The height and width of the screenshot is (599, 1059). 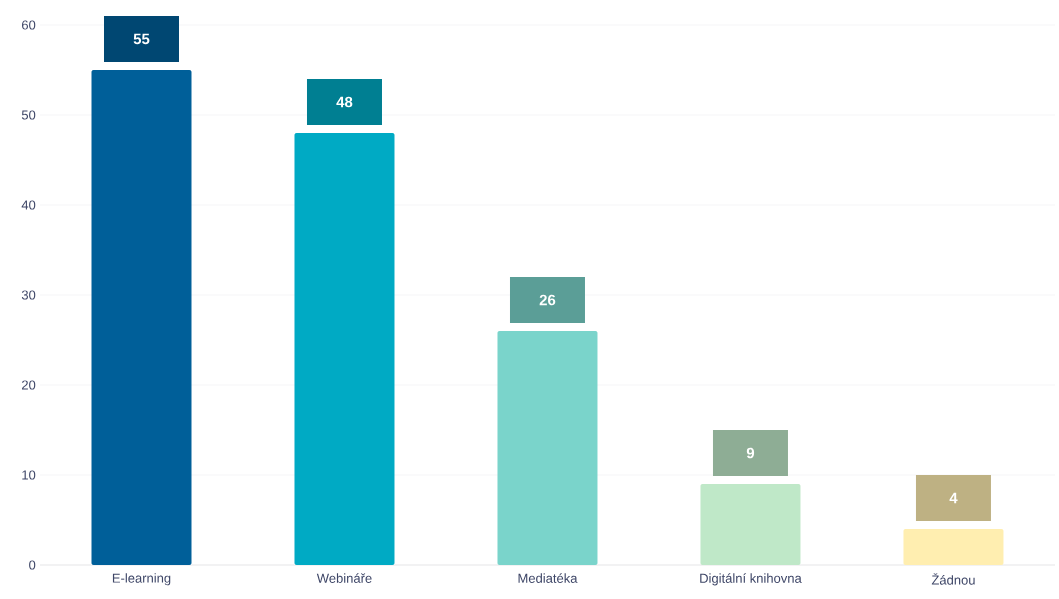 What do you see at coordinates (751, 579) in the screenshot?
I see `x-tick-label: Digitální knihovna` at bounding box center [751, 579].